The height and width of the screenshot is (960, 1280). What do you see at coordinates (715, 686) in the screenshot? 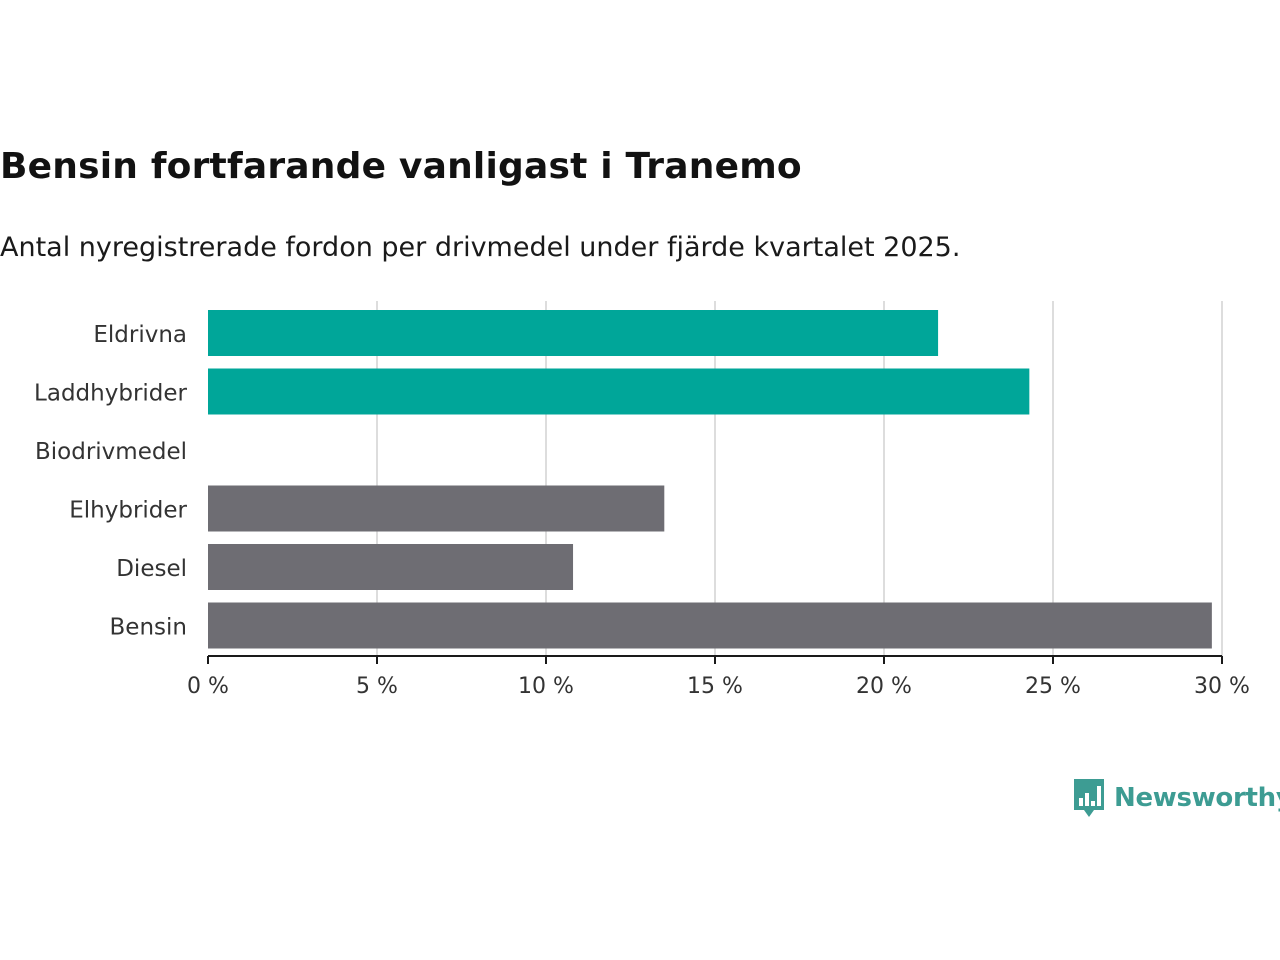
I see `x-tick-label: 15 %` at bounding box center [715, 686].